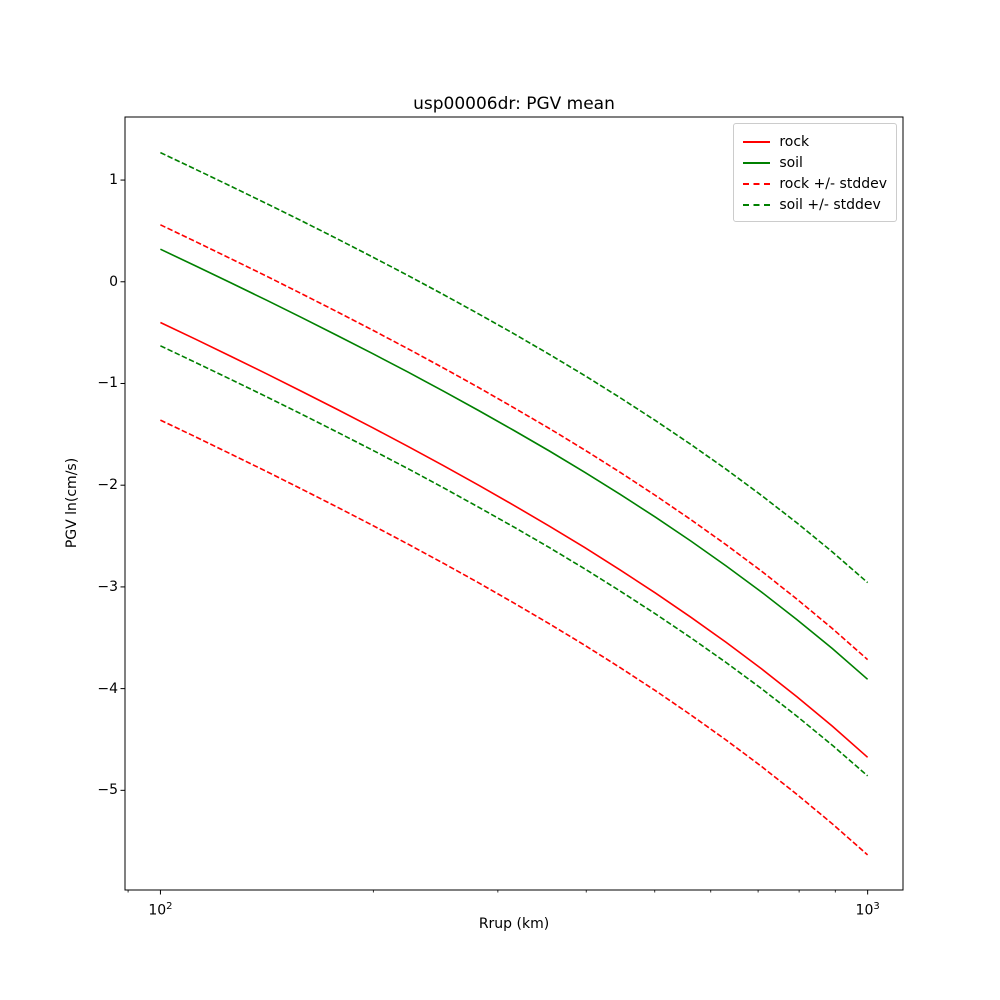 The image size is (1000, 1000). I want to click on x-tick-label: 10³, so click(867, 910).